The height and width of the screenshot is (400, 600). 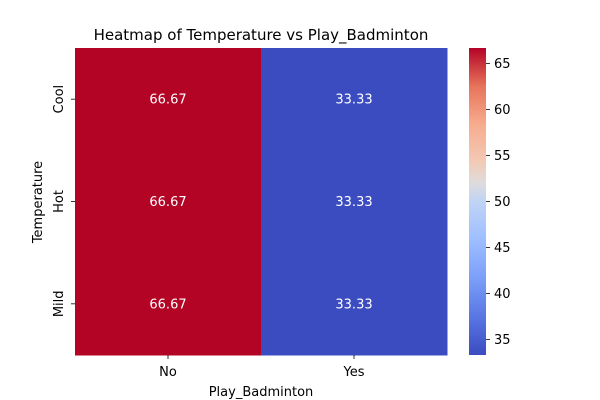 What do you see at coordinates (38, 202) in the screenshot?
I see `y-axis-label: Temperature` at bounding box center [38, 202].